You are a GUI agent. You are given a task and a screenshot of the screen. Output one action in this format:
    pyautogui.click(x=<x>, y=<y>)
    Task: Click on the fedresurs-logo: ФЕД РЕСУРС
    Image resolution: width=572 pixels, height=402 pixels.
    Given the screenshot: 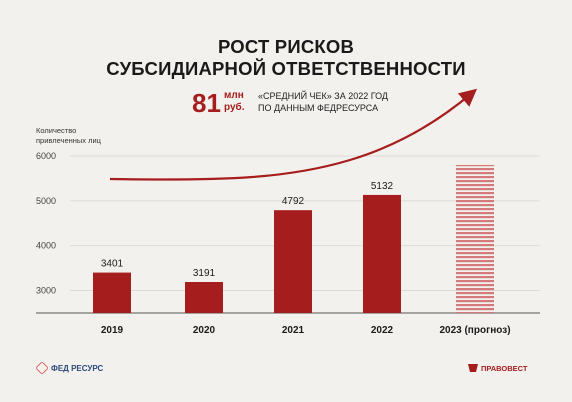 What is the action you would take?
    pyautogui.click(x=69, y=368)
    